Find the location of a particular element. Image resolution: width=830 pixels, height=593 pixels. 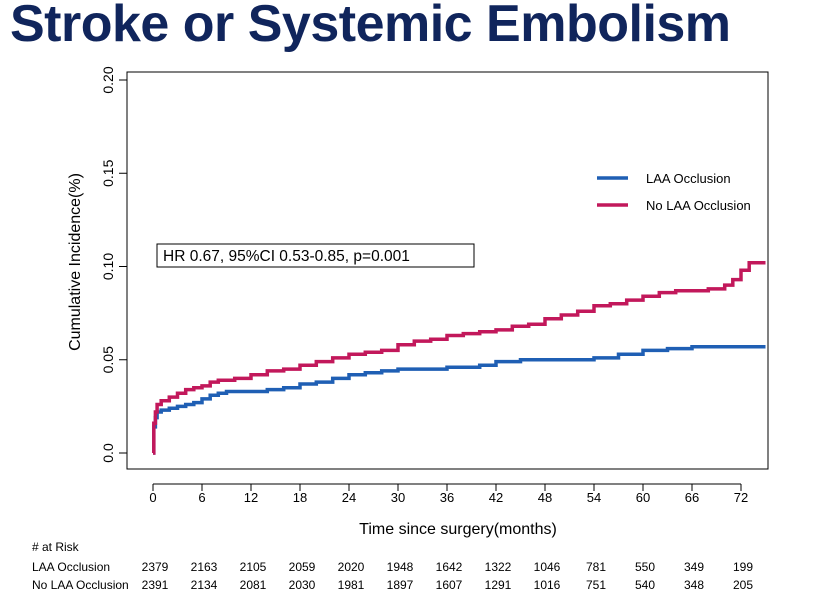

x-tick-label: 66 is located at coordinates (692, 497).